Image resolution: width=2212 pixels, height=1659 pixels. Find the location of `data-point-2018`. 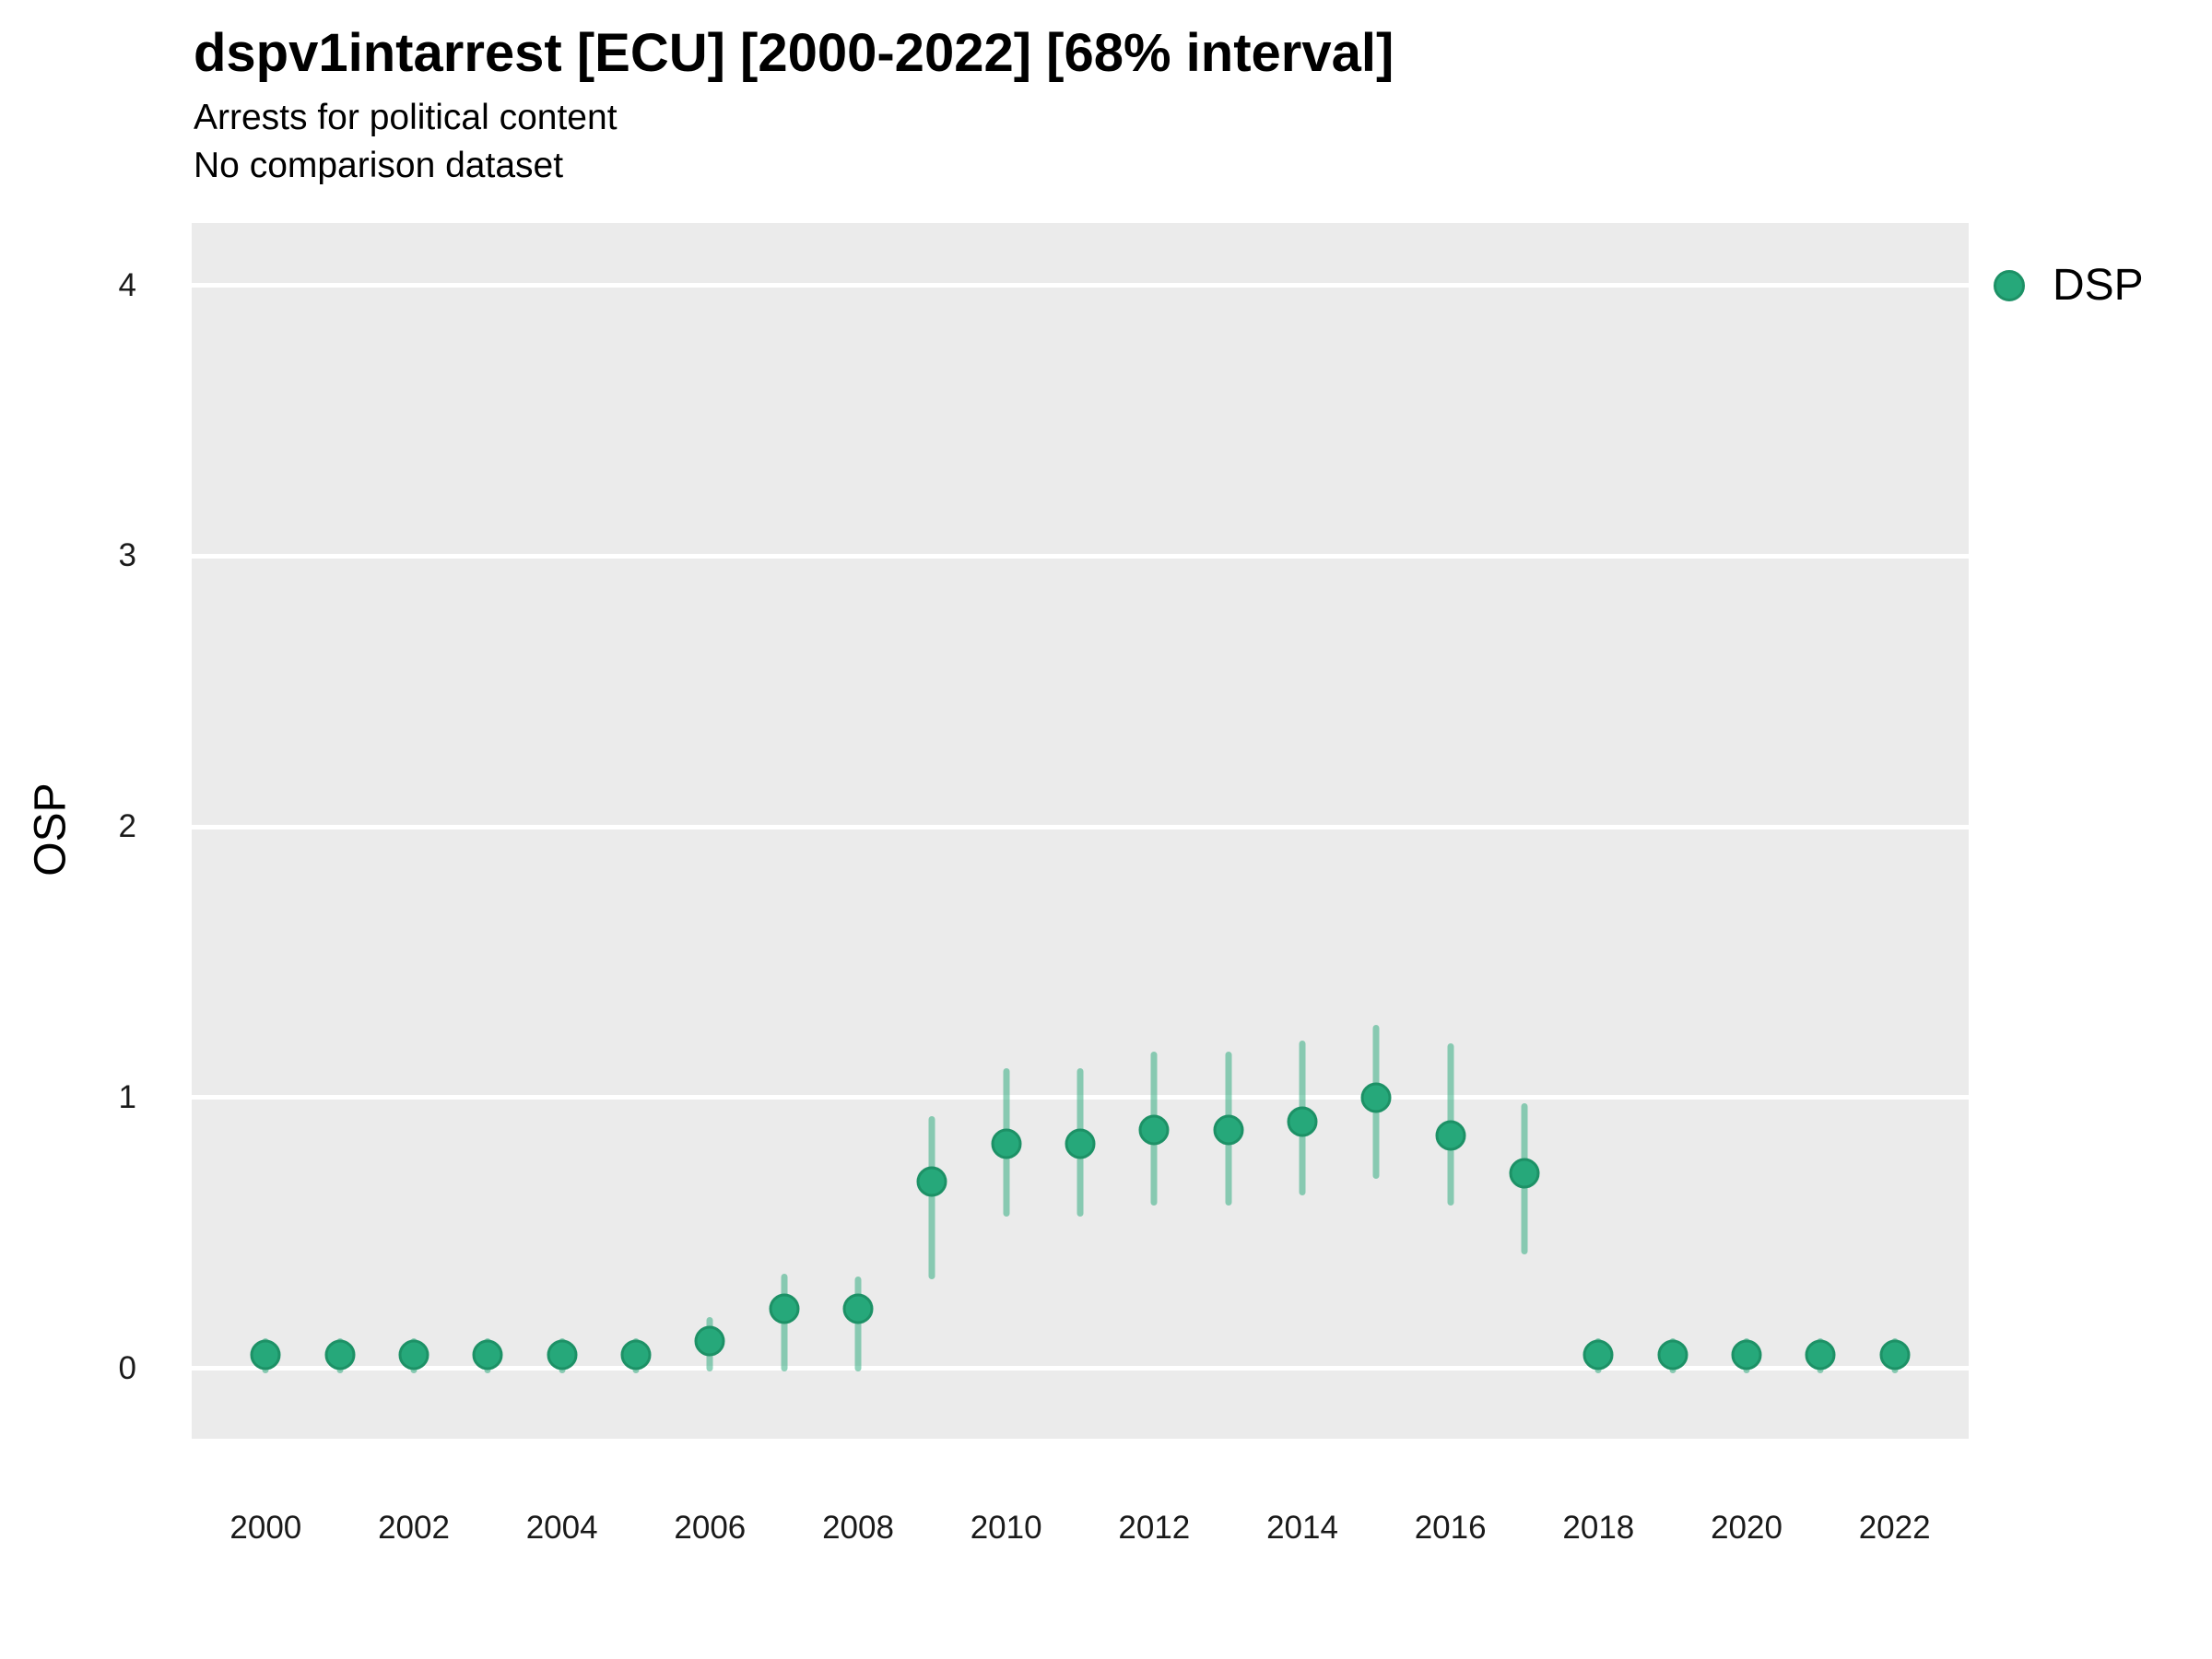

data-point-2018 is located at coordinates (1598, 1355).